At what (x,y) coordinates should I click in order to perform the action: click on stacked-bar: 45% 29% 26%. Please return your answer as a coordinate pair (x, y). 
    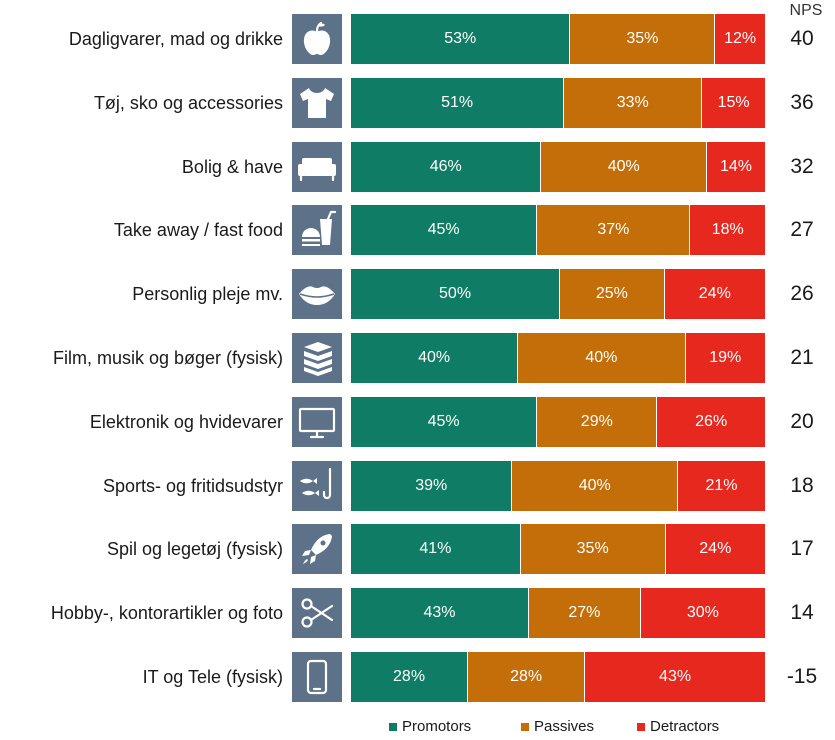
    Looking at the image, I should click on (558, 421).